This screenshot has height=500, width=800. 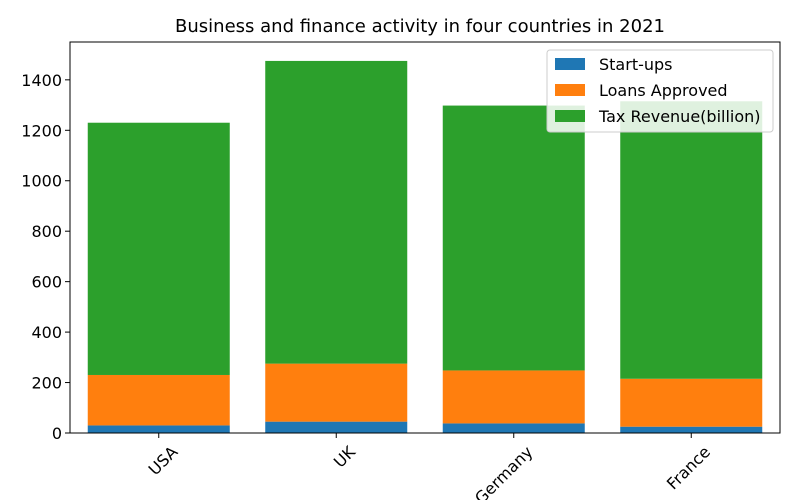 What do you see at coordinates (679, 116) in the screenshot?
I see `legend-label-2: Tax Revenue(billion)` at bounding box center [679, 116].